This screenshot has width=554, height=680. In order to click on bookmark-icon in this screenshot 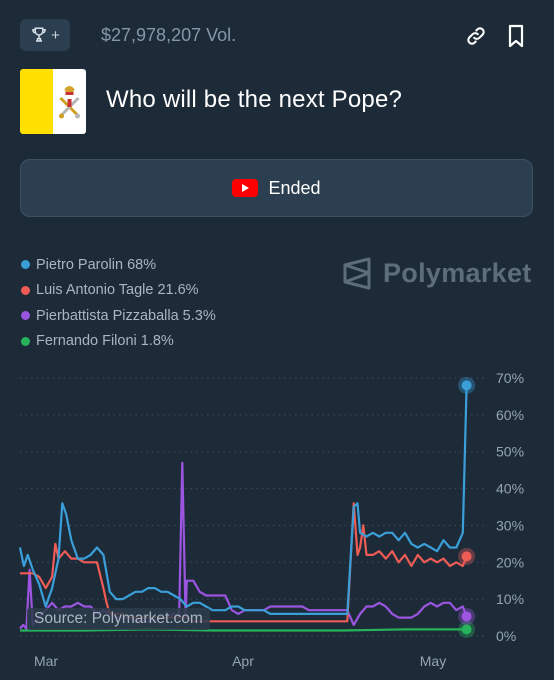, I will do `click(516, 36)`.